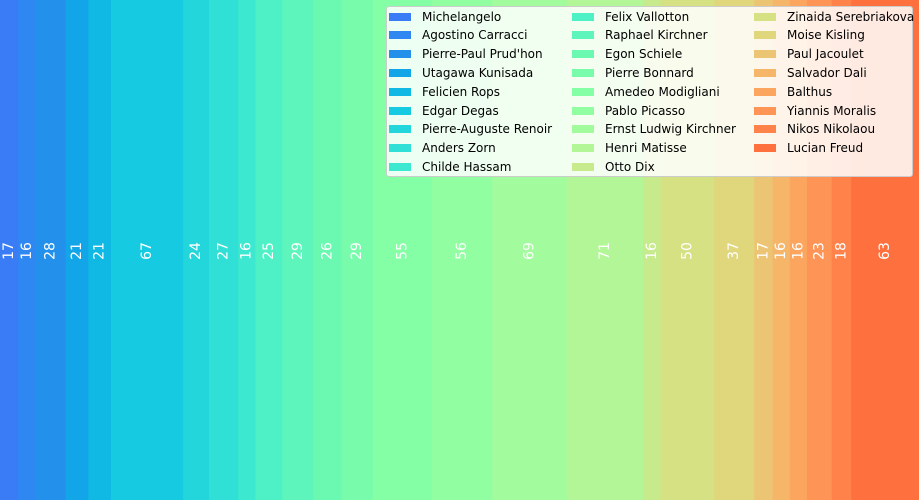 The width and height of the screenshot is (919, 500). What do you see at coordinates (825, 54) in the screenshot?
I see `legend-label-20: Paul Jacoulet` at bounding box center [825, 54].